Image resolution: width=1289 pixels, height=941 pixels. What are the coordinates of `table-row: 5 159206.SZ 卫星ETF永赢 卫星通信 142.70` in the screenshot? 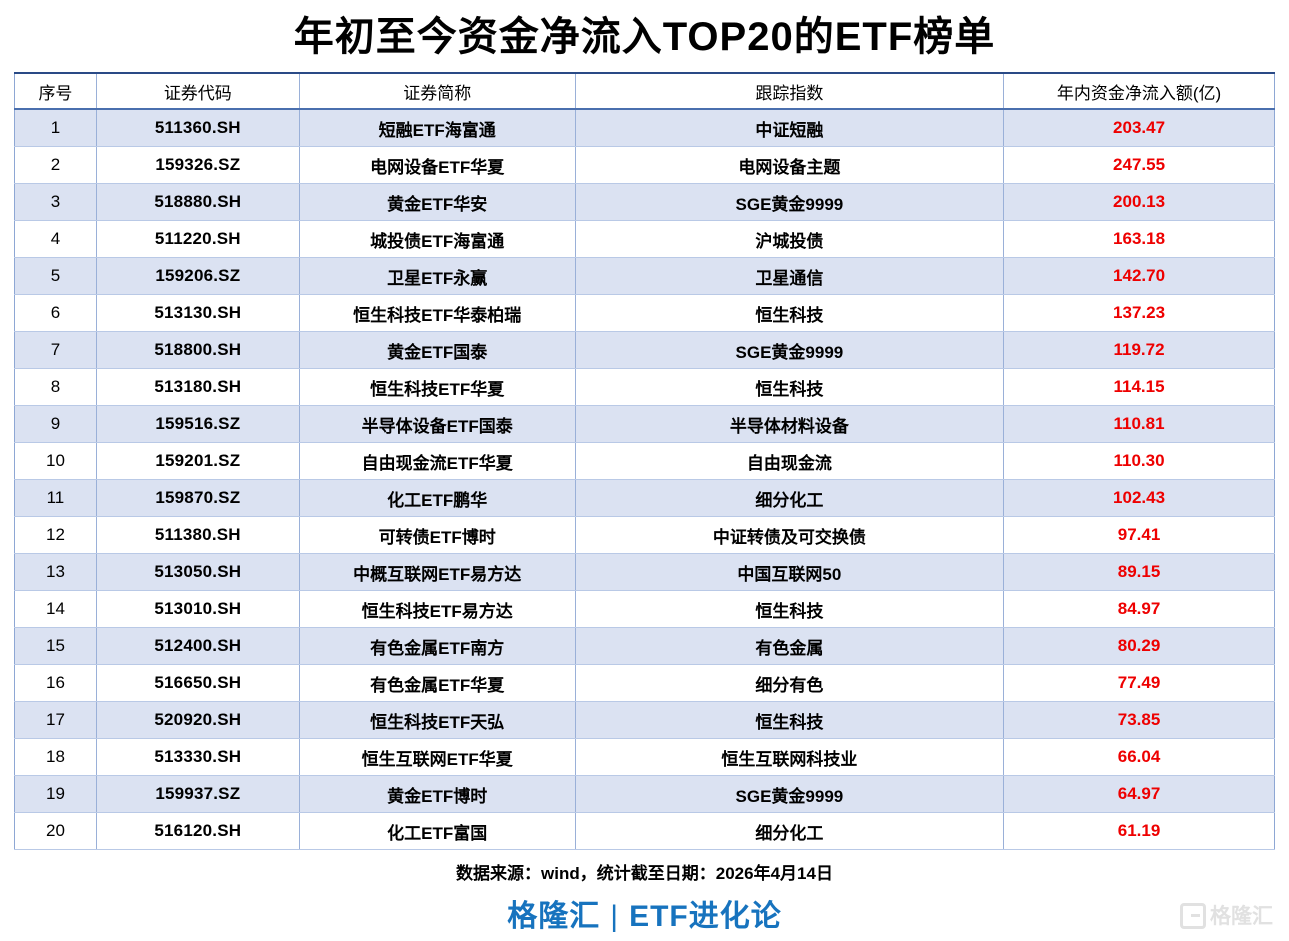 It's located at (644, 276).